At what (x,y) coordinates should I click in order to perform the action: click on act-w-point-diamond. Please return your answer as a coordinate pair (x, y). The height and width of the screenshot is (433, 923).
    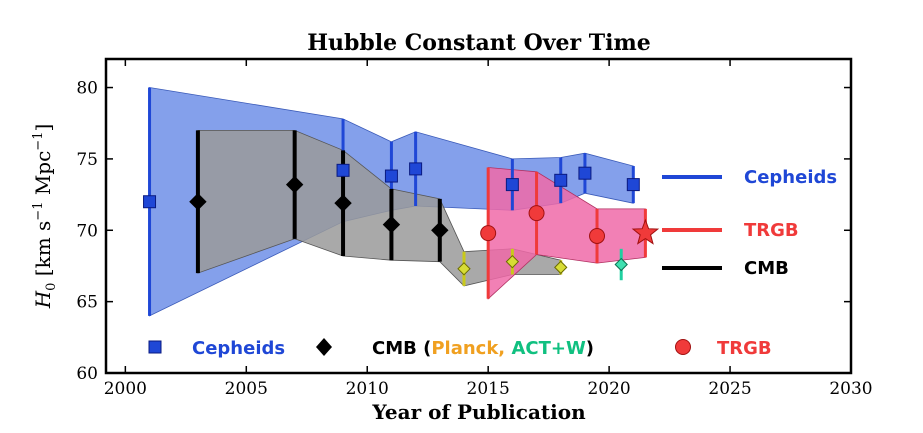
    Looking at the image, I should click on (621, 264).